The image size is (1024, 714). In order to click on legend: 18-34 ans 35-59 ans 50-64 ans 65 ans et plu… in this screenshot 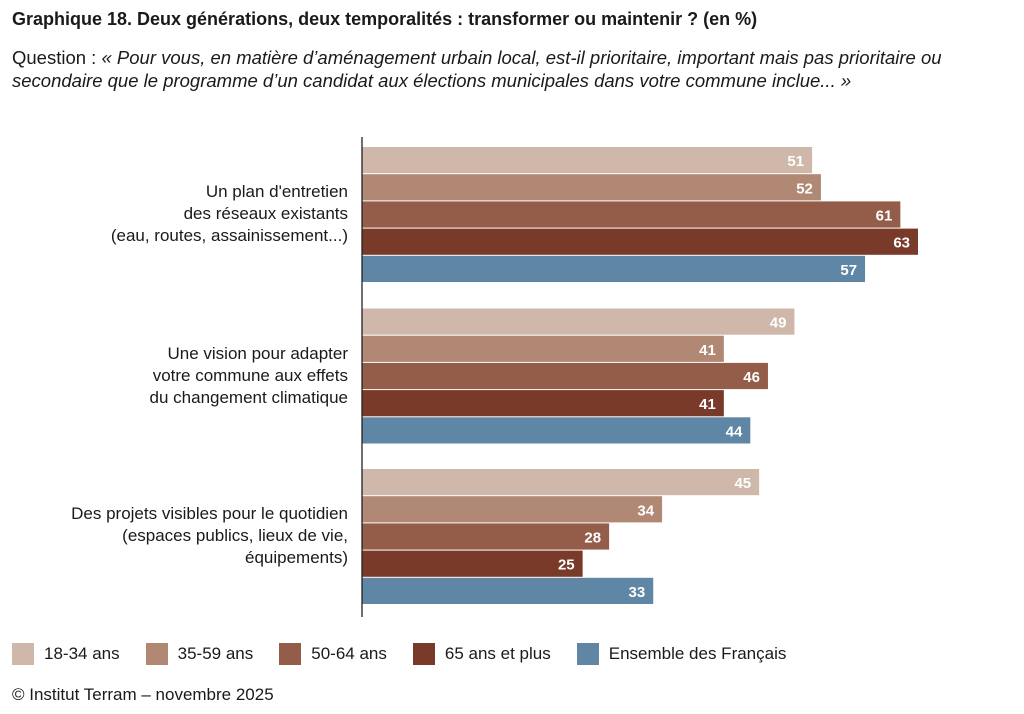, I will do `click(412, 654)`.